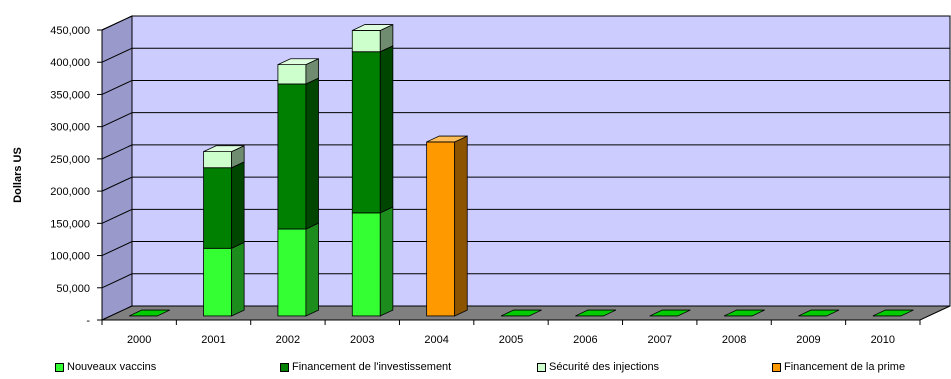 The width and height of the screenshot is (951, 379). Describe the element at coordinates (362, 340) in the screenshot. I see `x-tick-label: 2003` at that location.